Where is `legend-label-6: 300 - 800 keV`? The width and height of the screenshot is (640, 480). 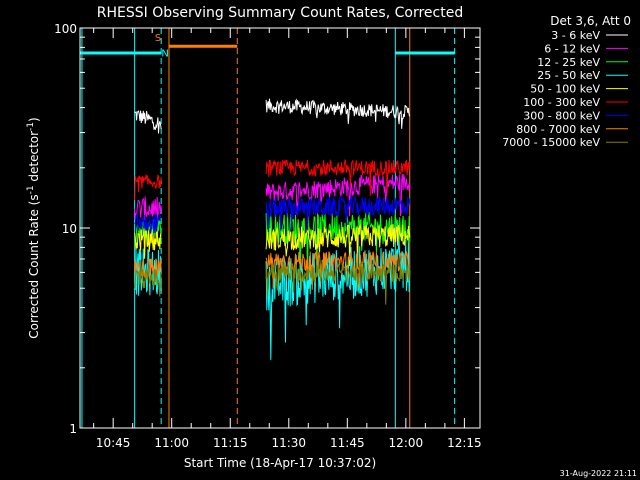 legend-label-6: 300 - 800 keV is located at coordinates (561, 115).